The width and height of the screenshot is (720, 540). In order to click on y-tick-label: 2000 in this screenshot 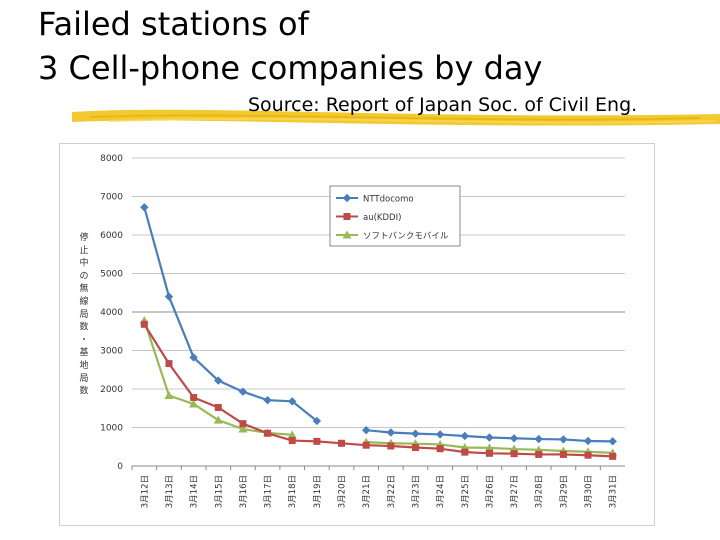, I will do `click(111, 390)`.